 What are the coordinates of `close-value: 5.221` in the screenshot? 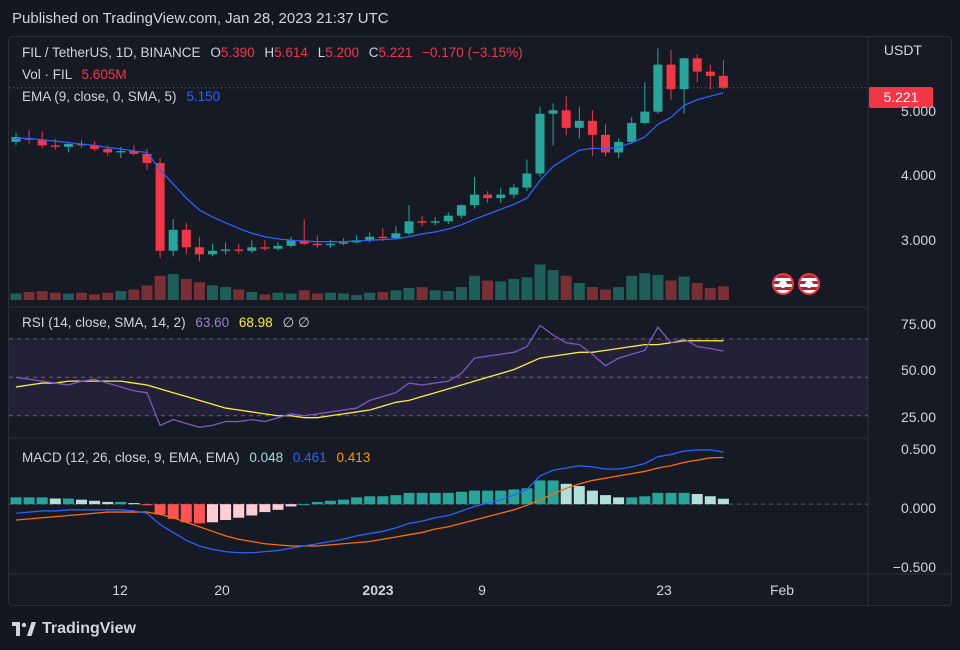 It's located at (395, 52).